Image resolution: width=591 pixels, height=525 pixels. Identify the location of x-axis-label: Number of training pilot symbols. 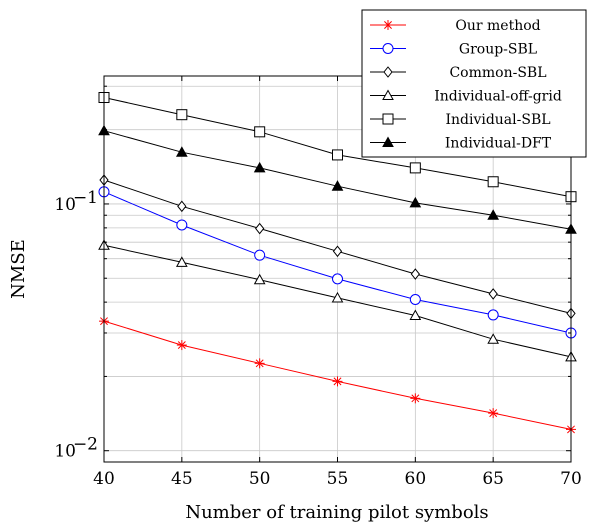
(336, 512).